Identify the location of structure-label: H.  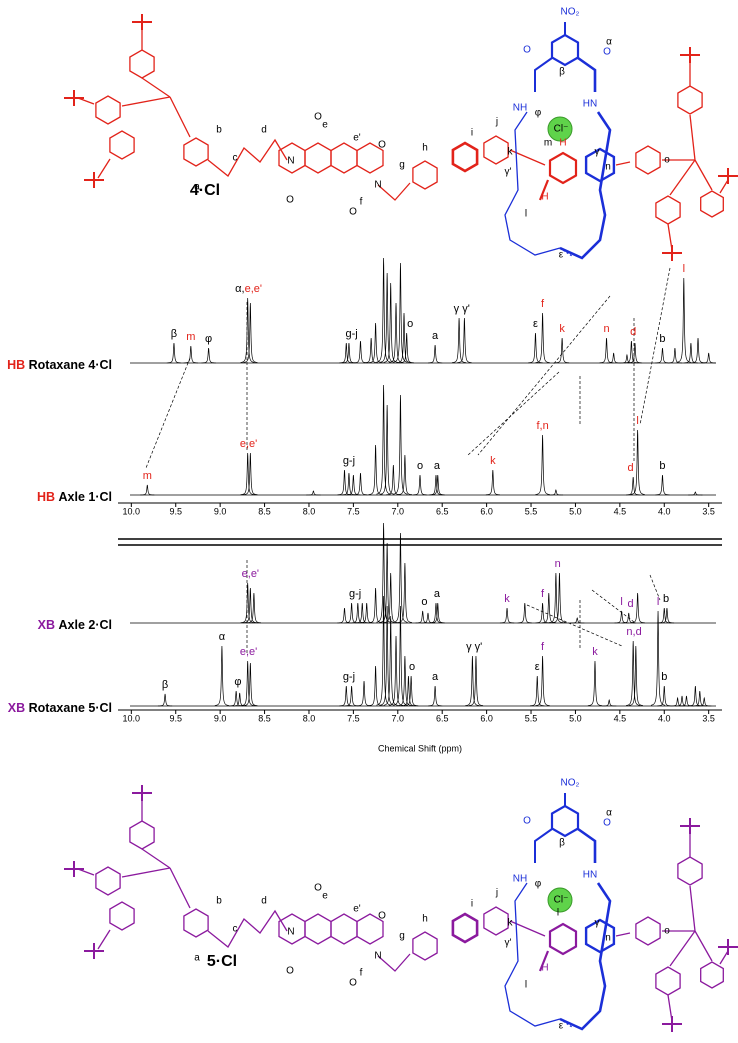
(544, 968).